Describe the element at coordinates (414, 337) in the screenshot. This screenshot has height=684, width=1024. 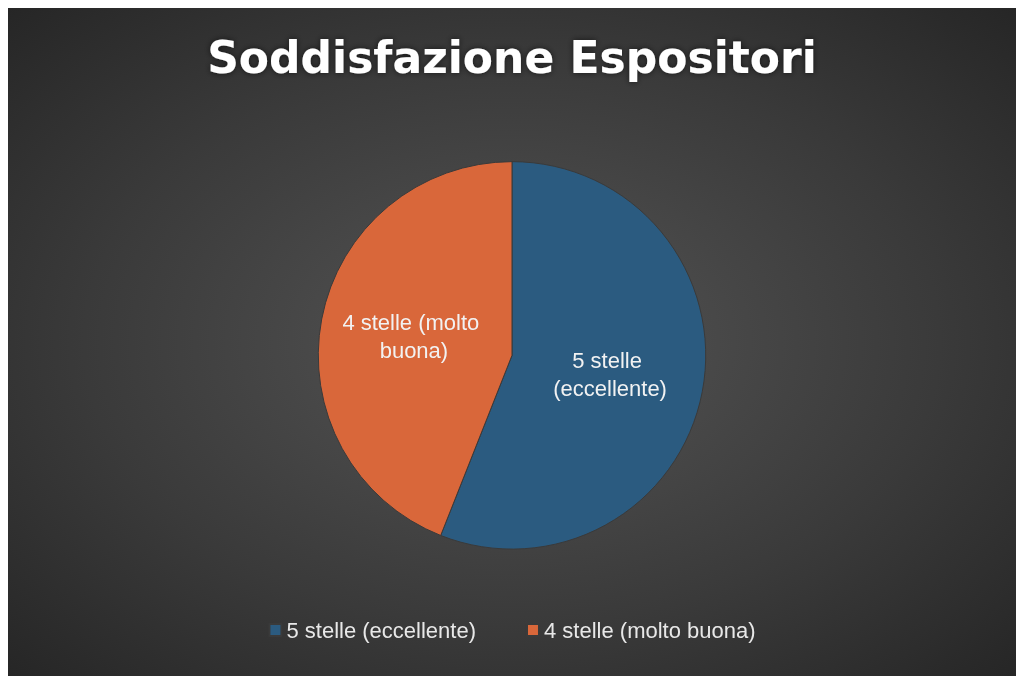
I see `slice-label: 4 stelle (molto buona)` at that location.